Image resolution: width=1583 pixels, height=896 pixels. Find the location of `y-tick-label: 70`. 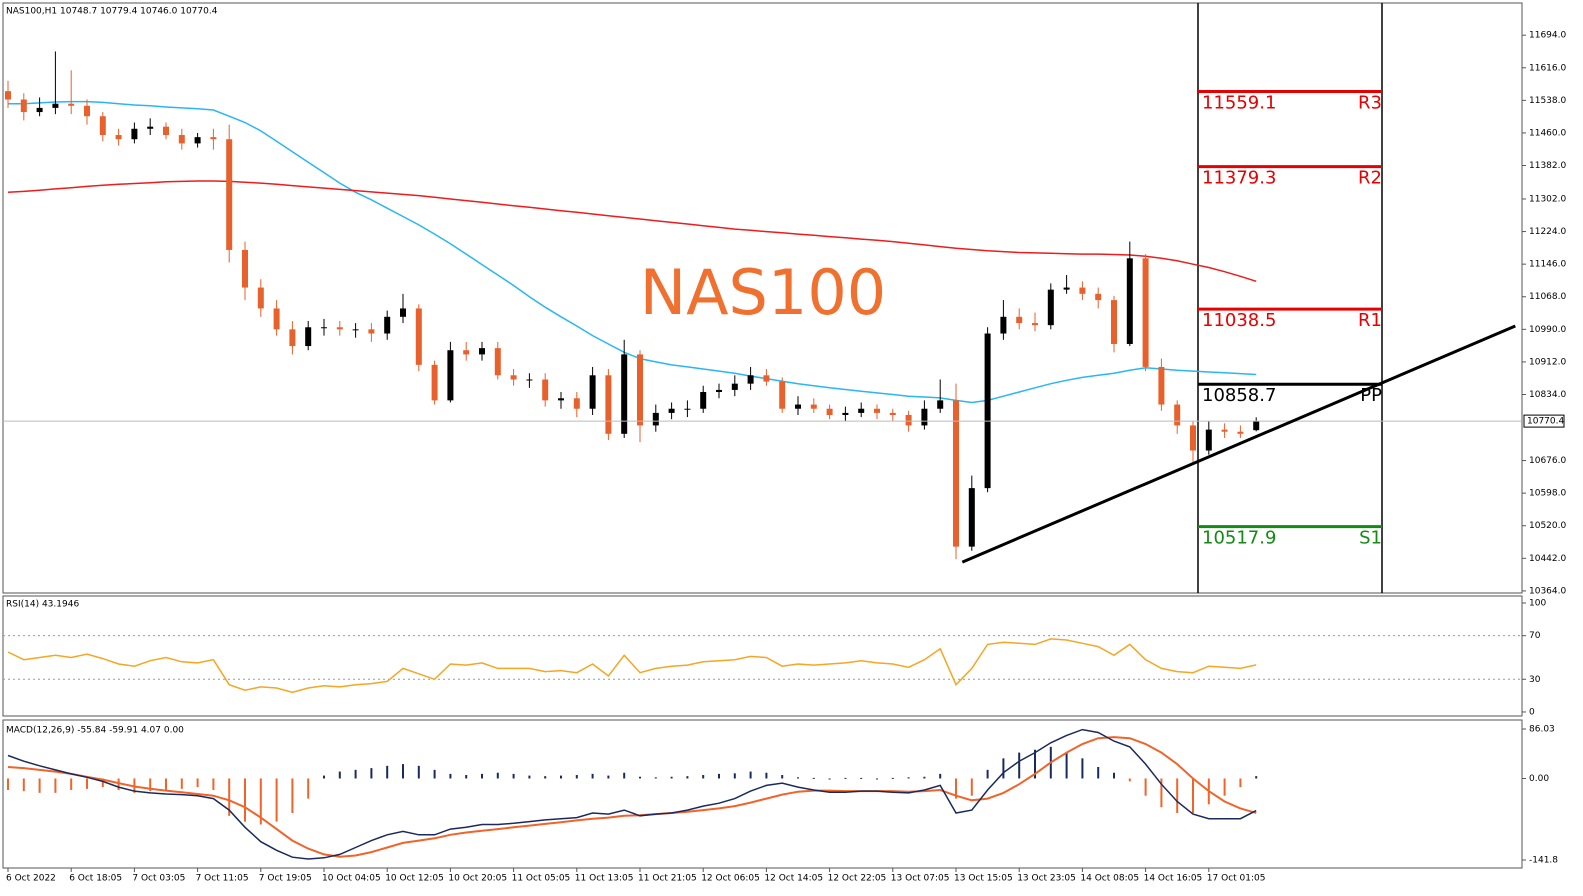

y-tick-label: 70 is located at coordinates (1535, 636).